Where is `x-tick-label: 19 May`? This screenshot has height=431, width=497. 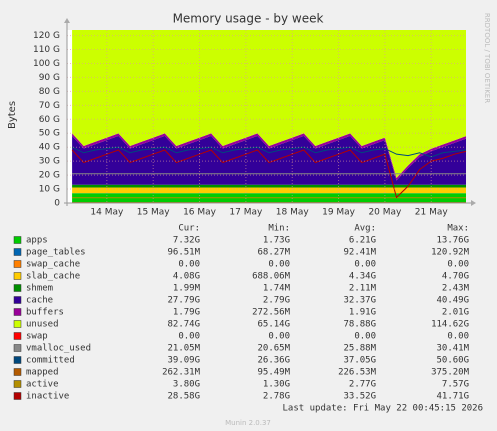 x-tick-label: 19 May is located at coordinates (339, 213).